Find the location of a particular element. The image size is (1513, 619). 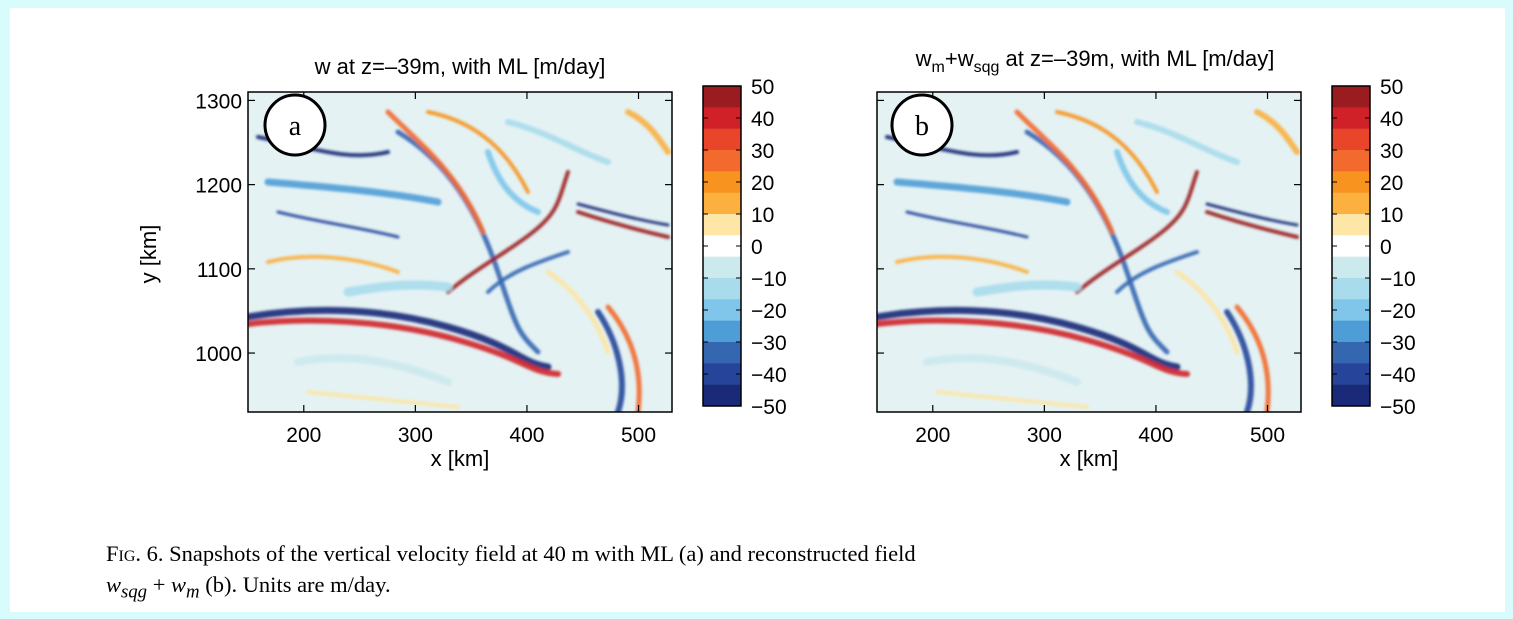

panel-a-xlabel: x [km] is located at coordinates (460, 458).